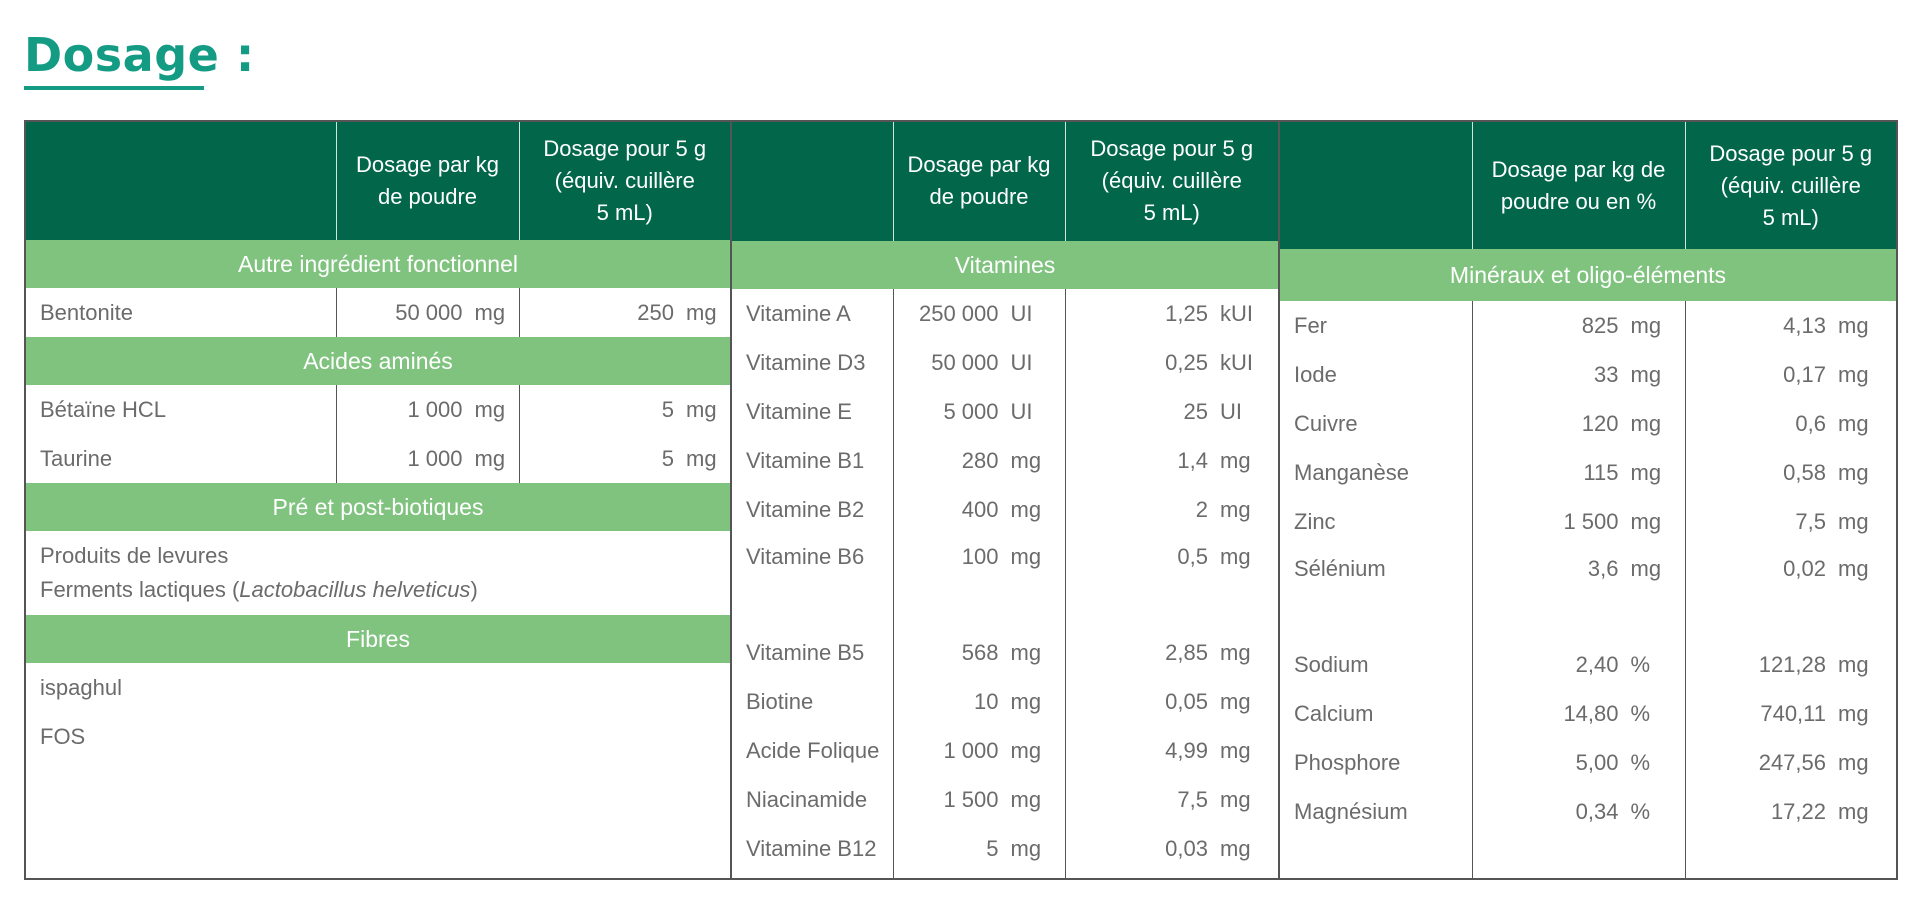 The width and height of the screenshot is (1920, 912). I want to click on table-row: Magnésium 0,34% 17,22 mg, so click(1588, 812).